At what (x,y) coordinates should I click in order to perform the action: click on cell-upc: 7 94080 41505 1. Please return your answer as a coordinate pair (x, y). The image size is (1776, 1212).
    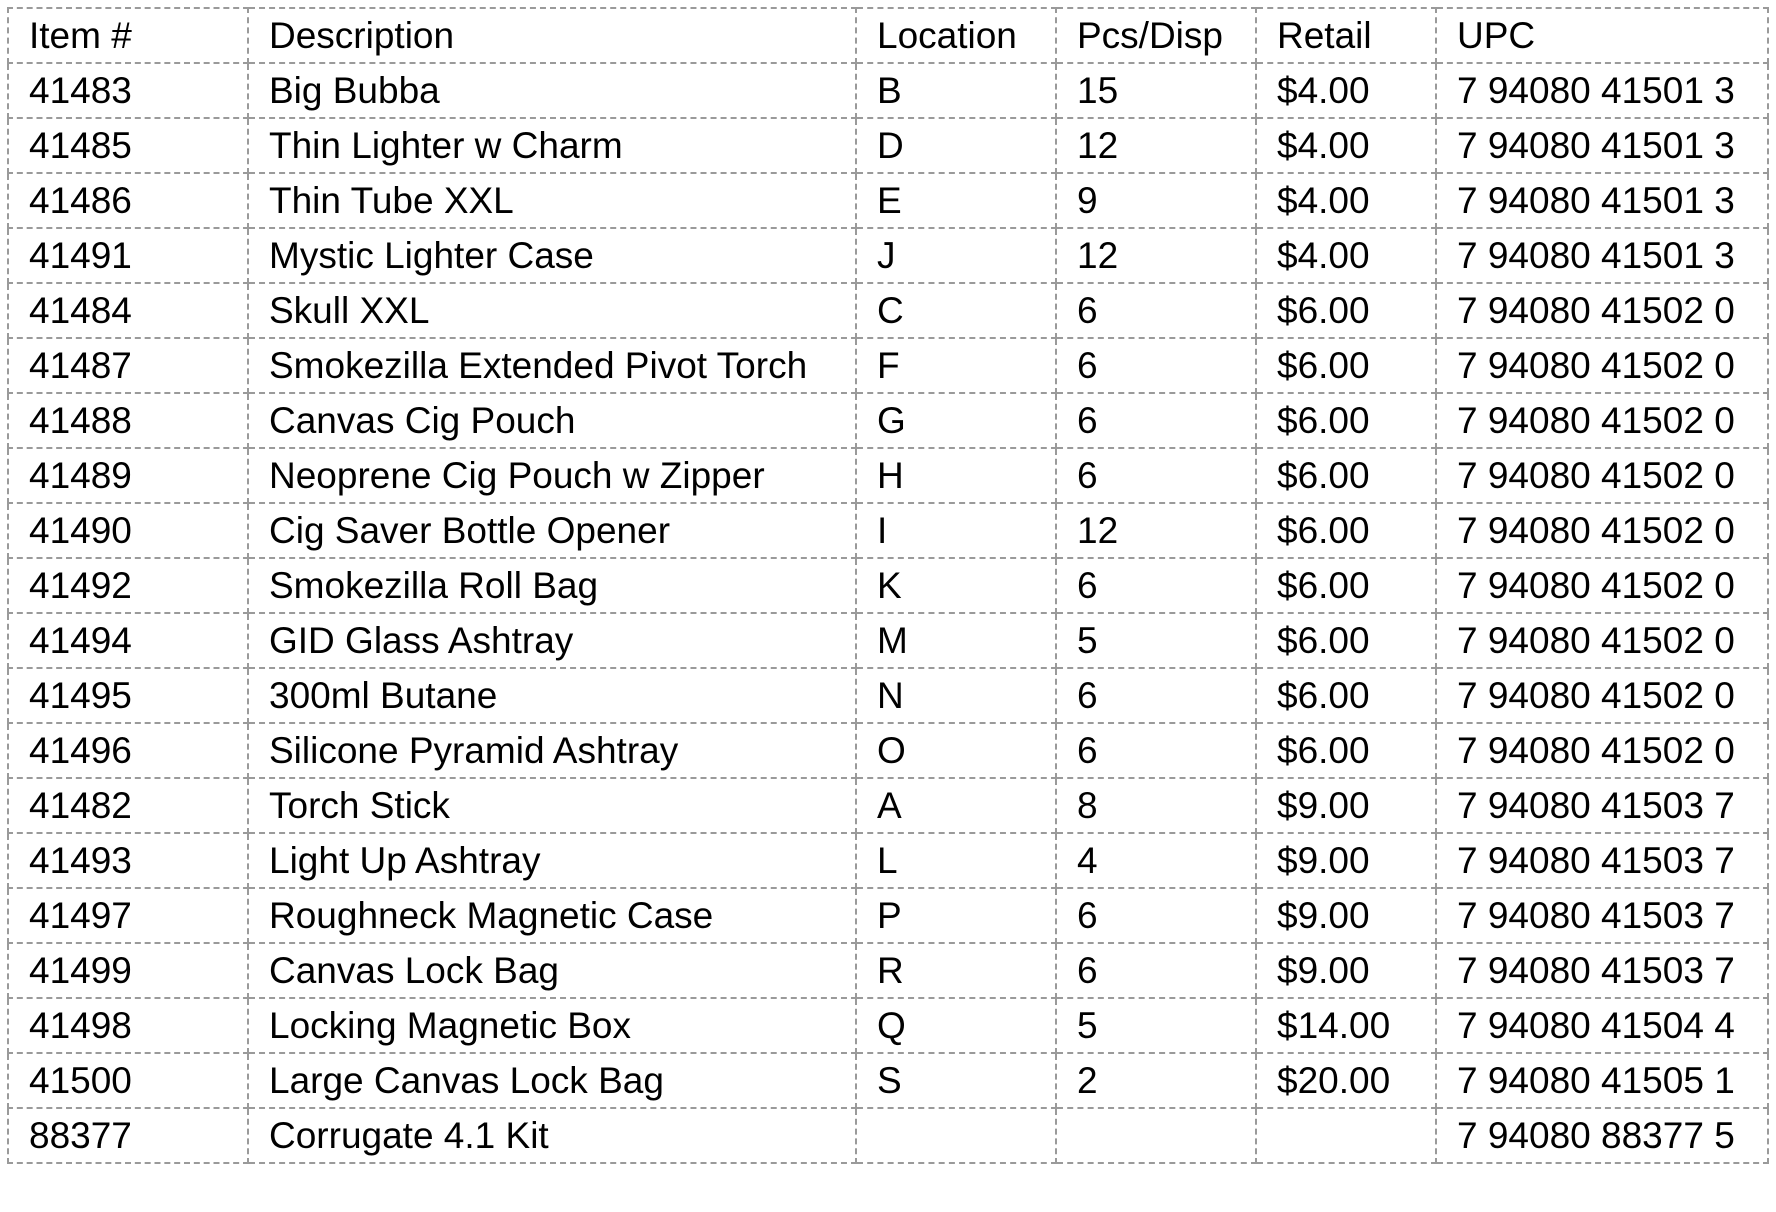
    Looking at the image, I should click on (1602, 1080).